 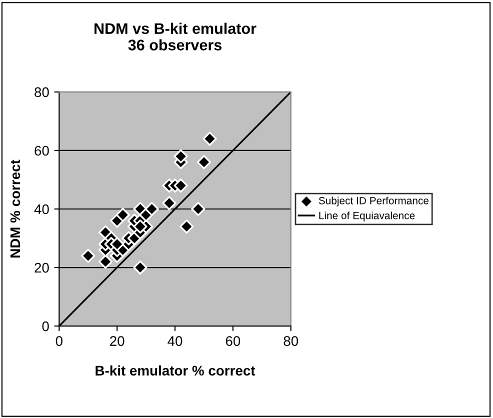 I want to click on y-tick-label: 20, so click(x=41, y=267).